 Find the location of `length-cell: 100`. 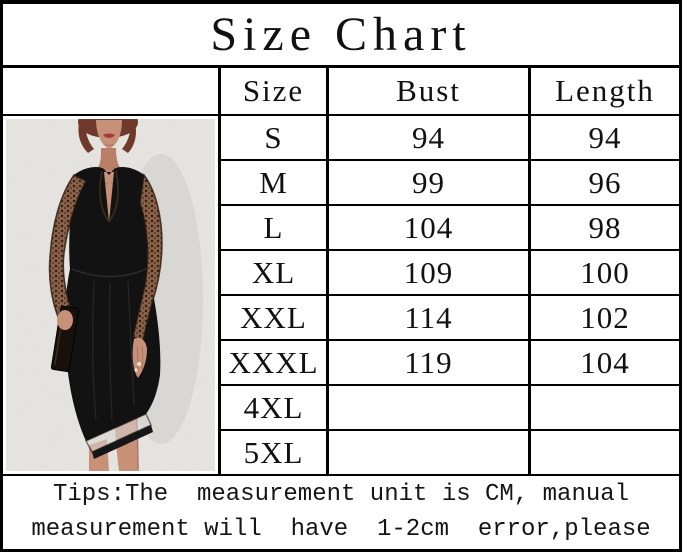

length-cell: 100 is located at coordinates (605, 273).